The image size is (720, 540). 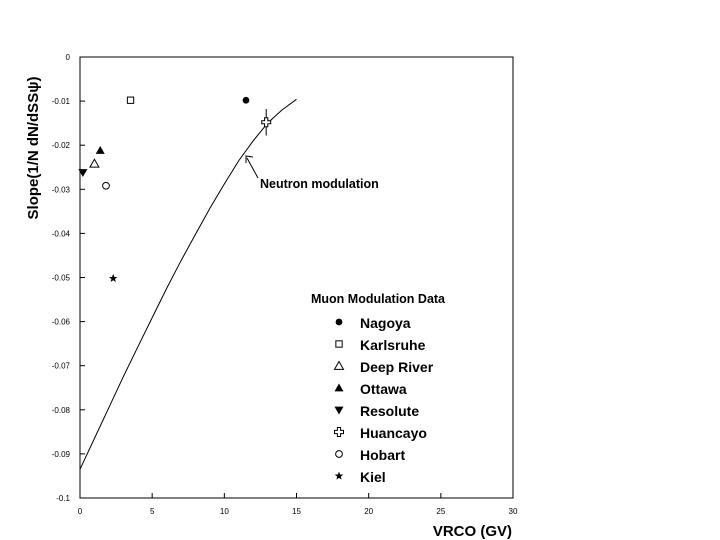 I want to click on legend-label-hobart: Hobart, so click(x=382, y=455).